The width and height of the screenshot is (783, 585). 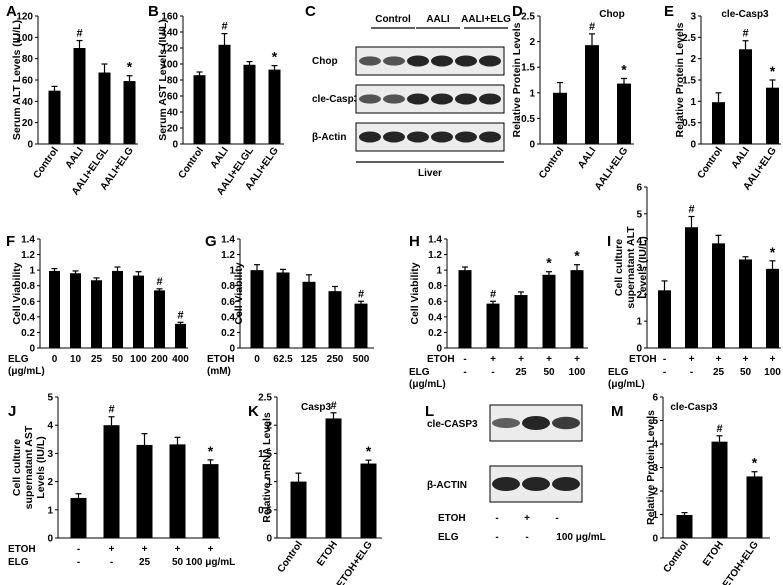 What do you see at coordinates (415, 293) in the screenshot?
I see `y-axis-label: Cell Viability` at bounding box center [415, 293].